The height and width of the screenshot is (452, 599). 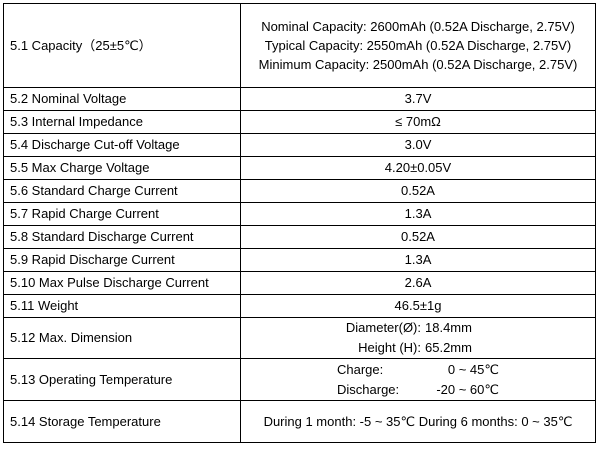 I want to click on discharge-temp-value: -20 ~ 60℃, so click(x=467, y=389).